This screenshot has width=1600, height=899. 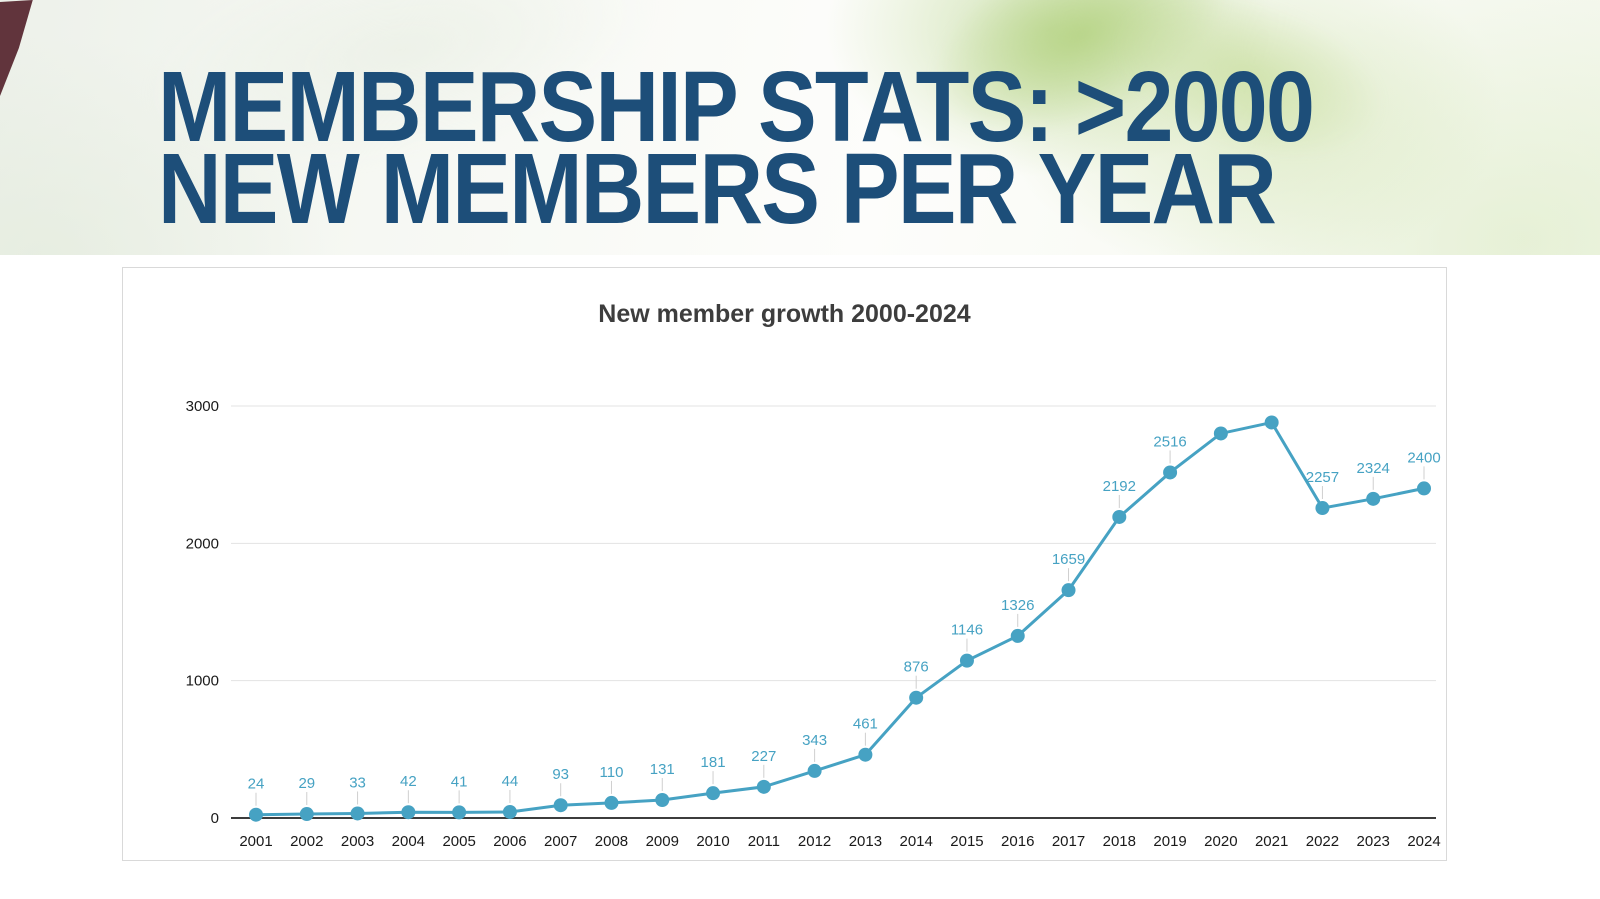 What do you see at coordinates (1322, 477) in the screenshot?
I see `data-point-label: 2257` at bounding box center [1322, 477].